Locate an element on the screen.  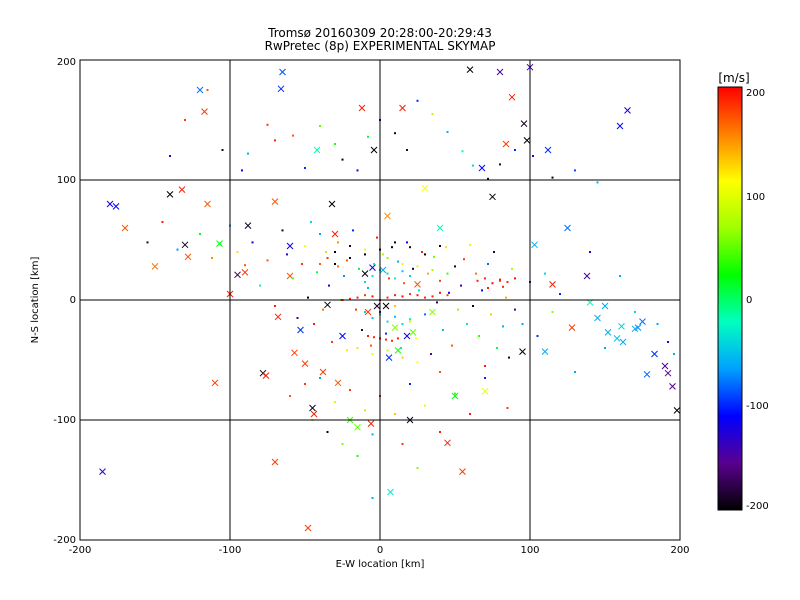
x-axis-ticks: -200 -100 0 100 200 is located at coordinates (379, 550).